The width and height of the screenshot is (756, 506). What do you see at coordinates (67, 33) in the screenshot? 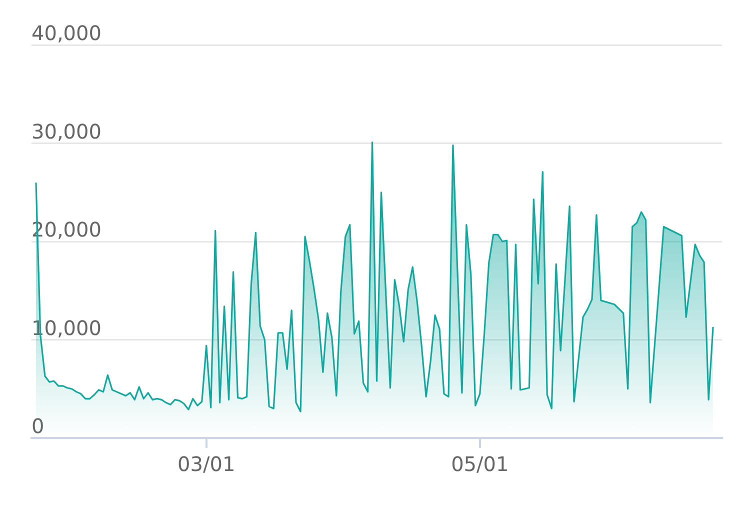
I see `y-tick-label: 40,000` at bounding box center [67, 33].